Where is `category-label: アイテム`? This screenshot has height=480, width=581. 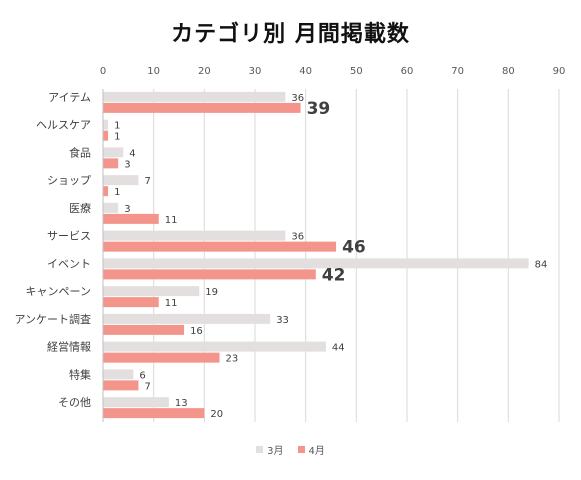 category-label: アイテム is located at coordinates (69, 97).